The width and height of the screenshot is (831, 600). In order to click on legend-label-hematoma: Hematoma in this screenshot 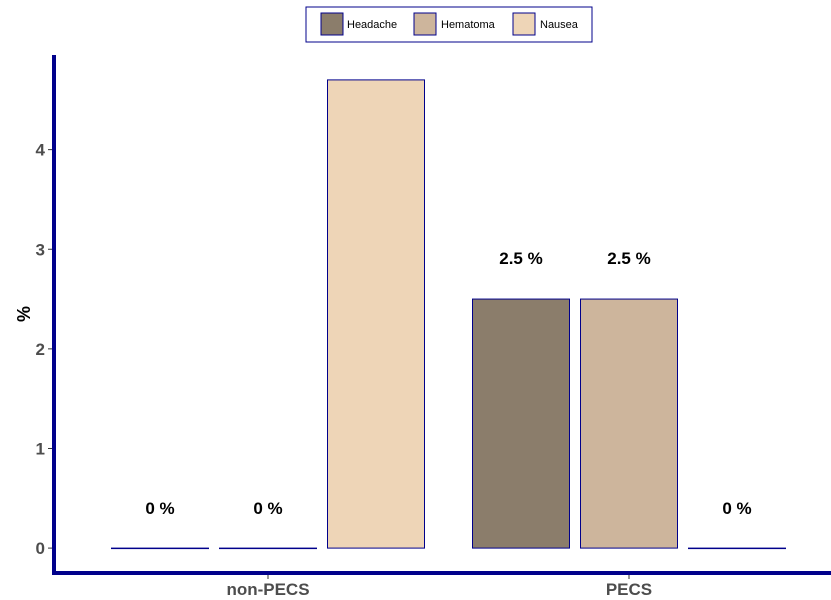, I will do `click(468, 25)`.